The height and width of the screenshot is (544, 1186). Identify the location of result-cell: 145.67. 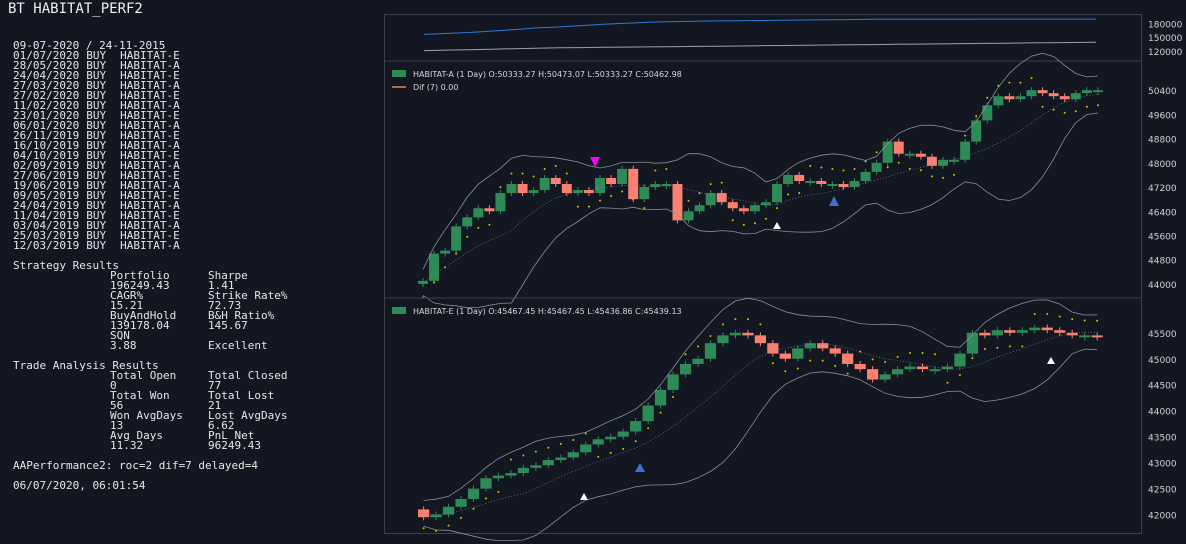
(228, 325).